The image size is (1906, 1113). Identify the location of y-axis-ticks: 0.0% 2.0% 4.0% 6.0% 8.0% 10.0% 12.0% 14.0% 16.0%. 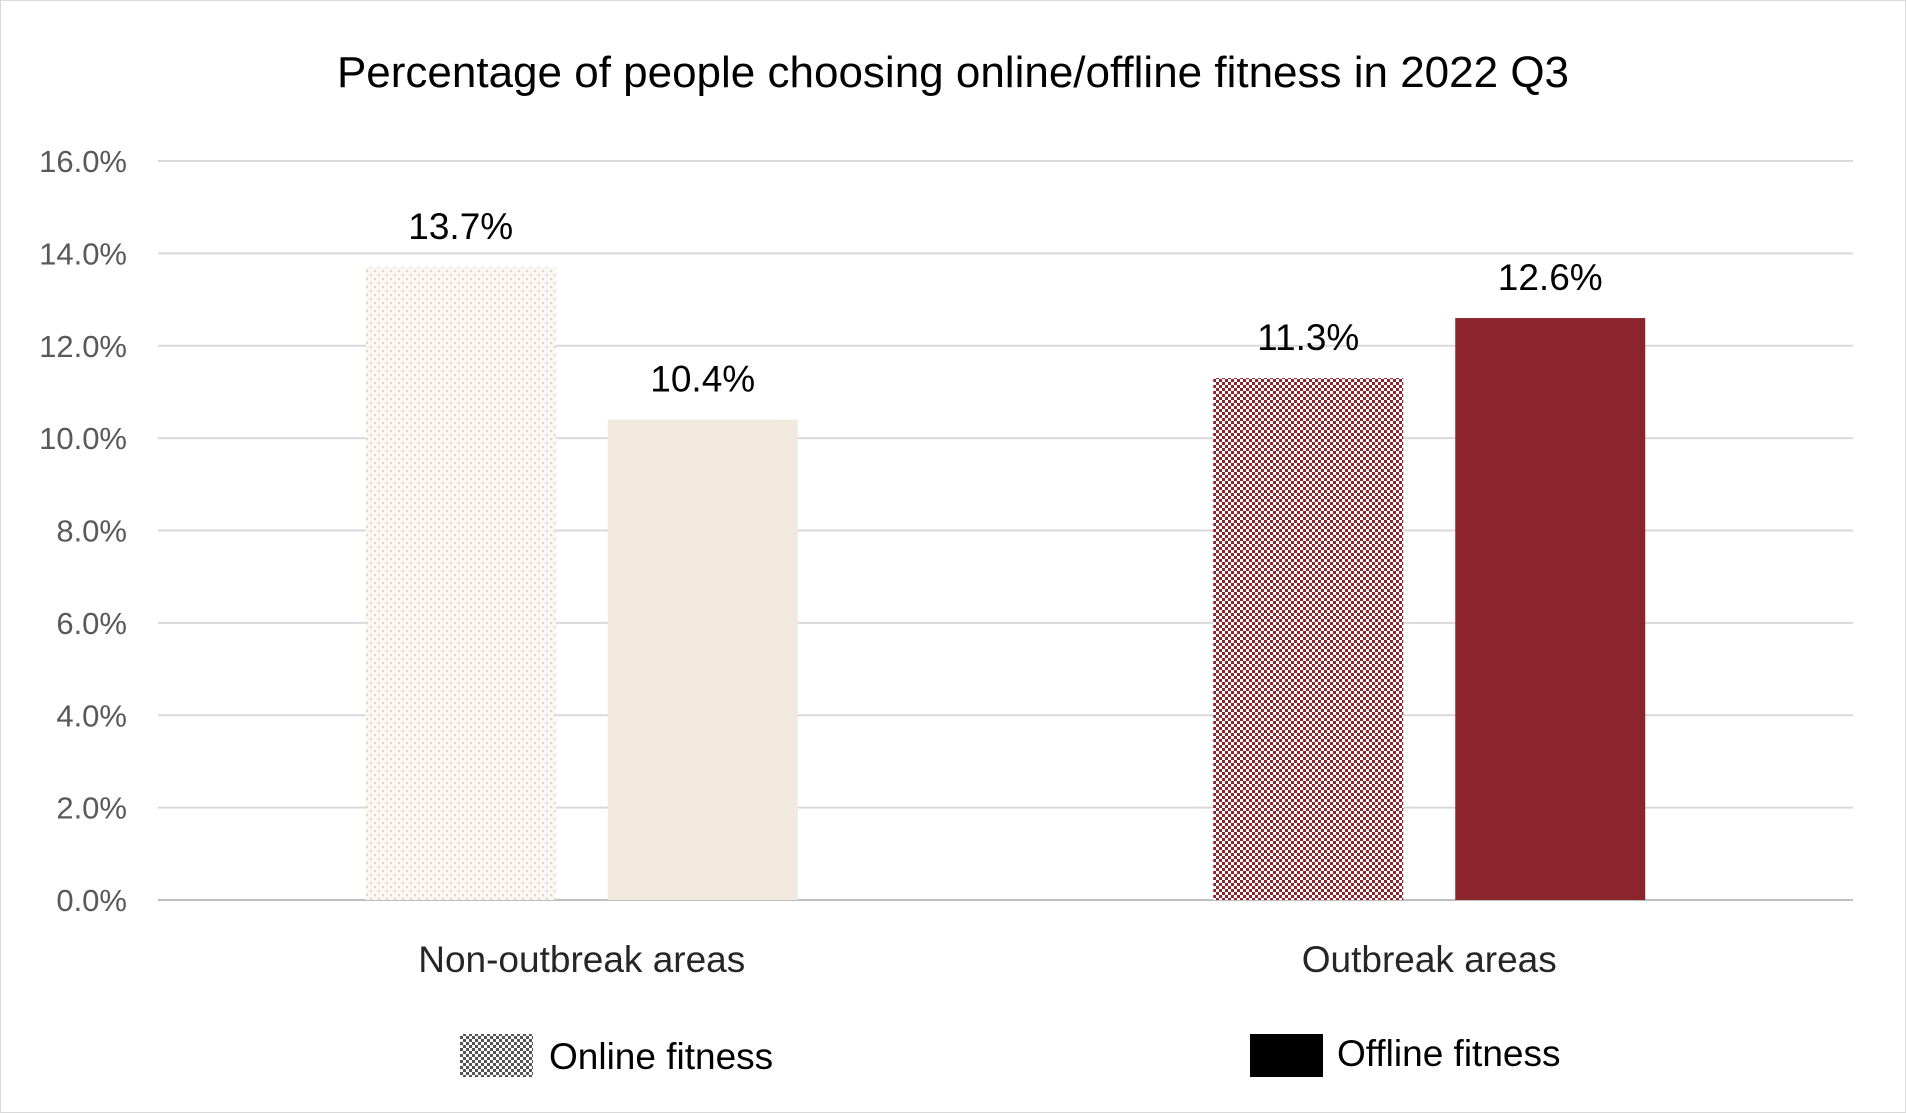
(83, 531).